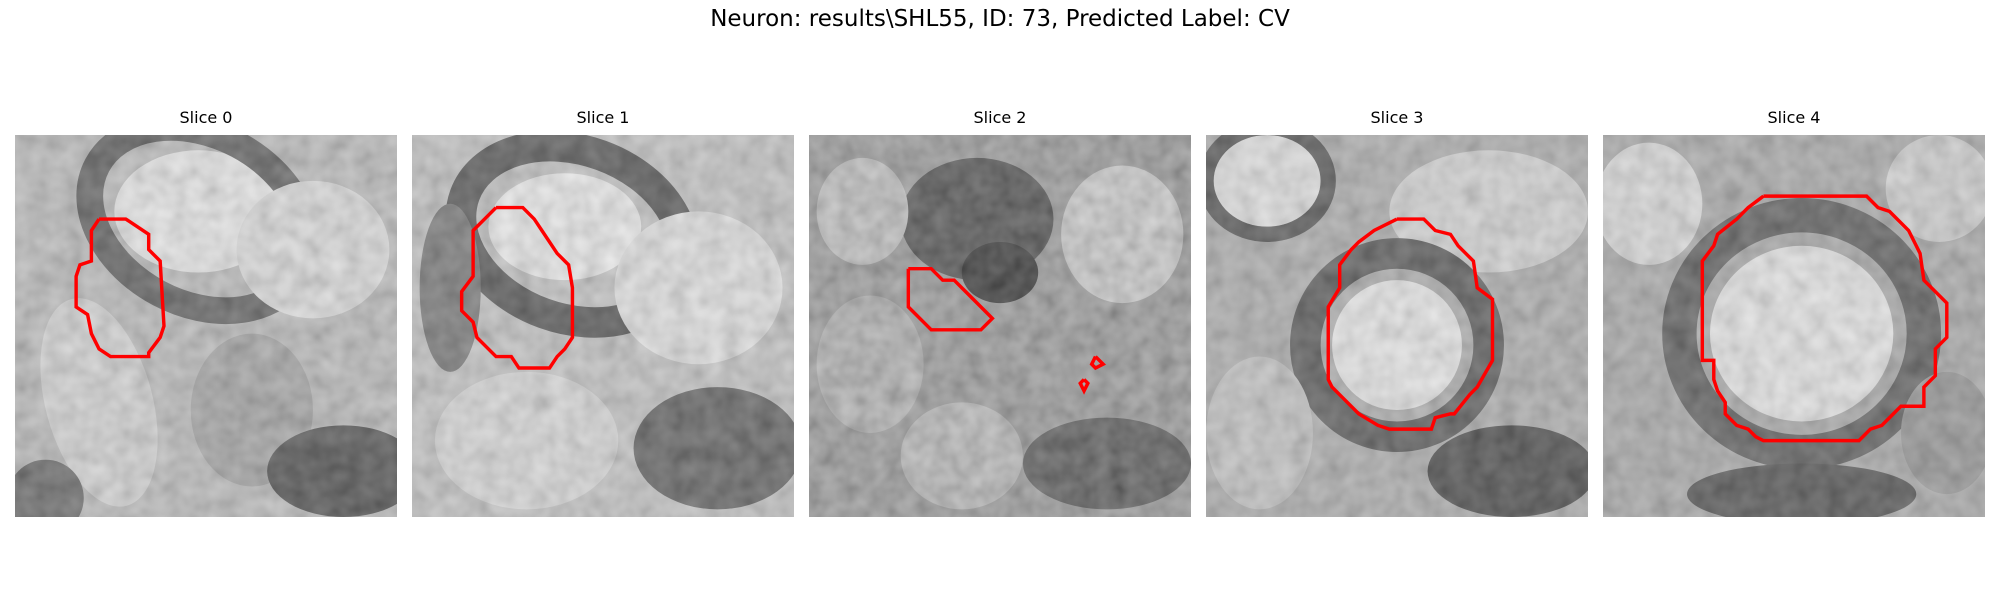  What do you see at coordinates (1824, 318) in the screenshot?
I see `slice-4-contour` at bounding box center [1824, 318].